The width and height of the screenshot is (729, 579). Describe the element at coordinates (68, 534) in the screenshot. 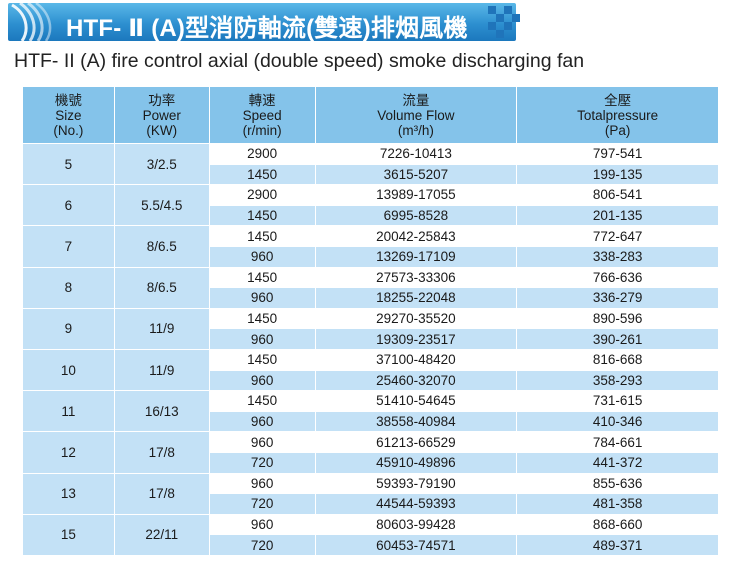

I see `size-cell: 15` at that location.